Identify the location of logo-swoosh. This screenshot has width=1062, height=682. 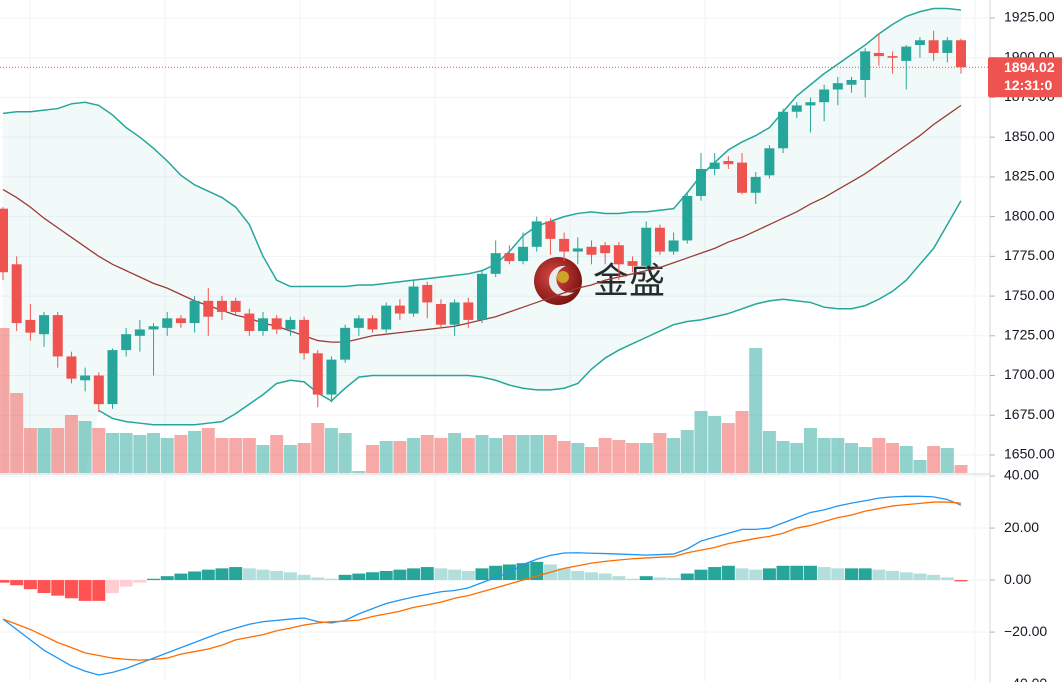
(561, 280).